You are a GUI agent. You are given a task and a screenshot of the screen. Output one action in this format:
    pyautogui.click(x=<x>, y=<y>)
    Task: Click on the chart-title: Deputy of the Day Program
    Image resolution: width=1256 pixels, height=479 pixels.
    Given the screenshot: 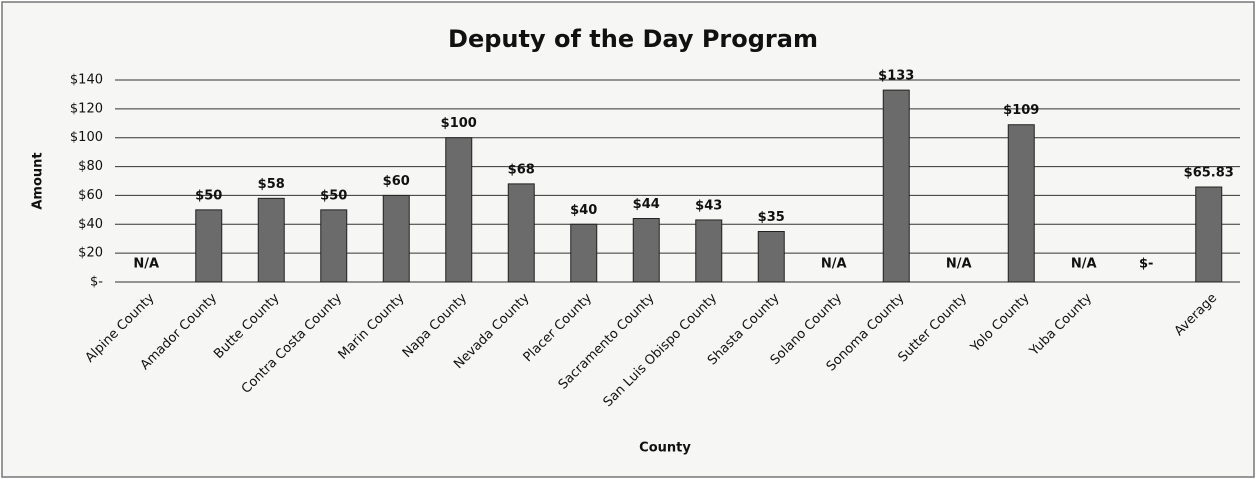 What is the action you would take?
    pyautogui.click(x=633, y=39)
    